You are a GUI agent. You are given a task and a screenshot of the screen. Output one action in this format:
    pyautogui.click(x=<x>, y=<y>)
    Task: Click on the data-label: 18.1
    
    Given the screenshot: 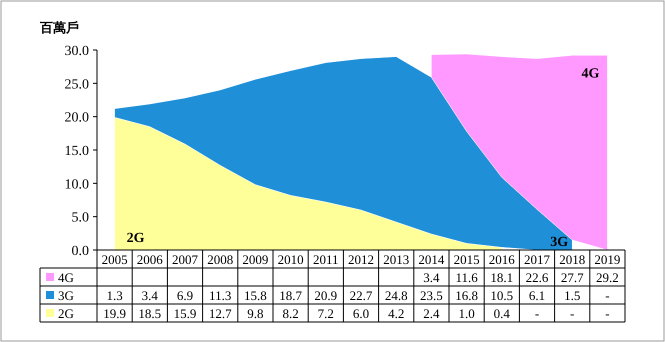 What is the action you would take?
    pyautogui.click(x=502, y=277)
    